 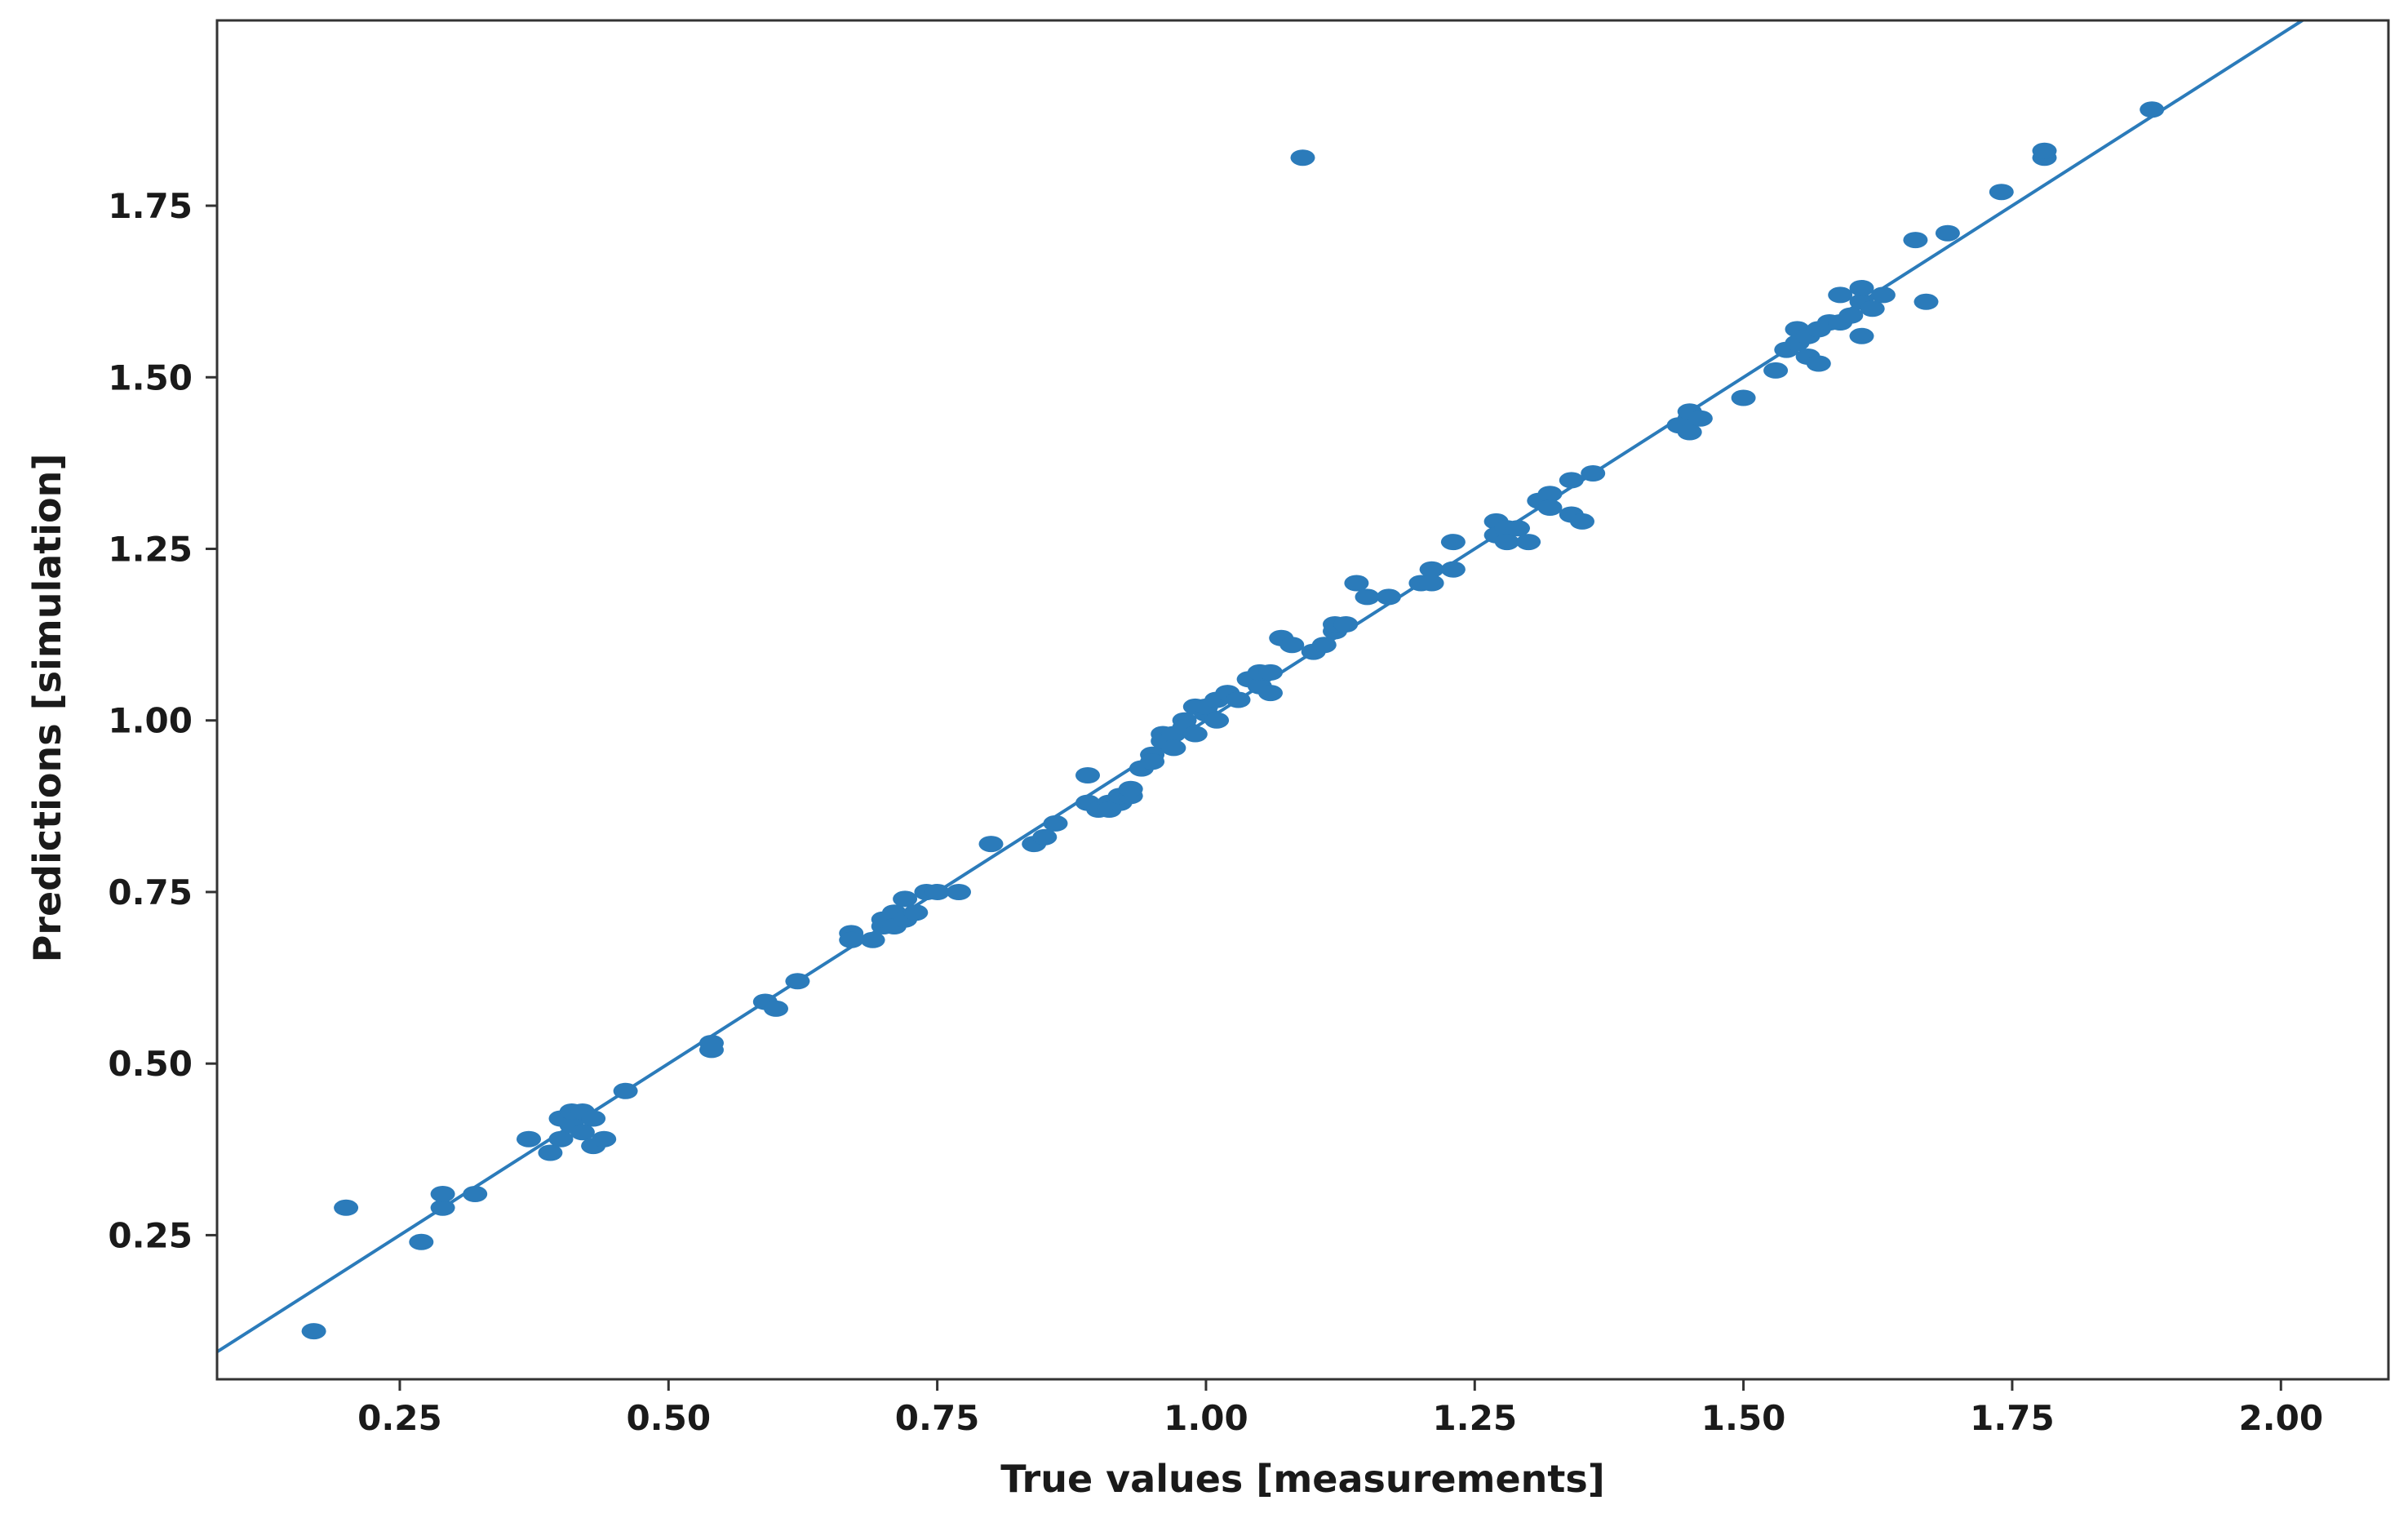 I want to click on y-axis: 0.25 0.50 0.75 1.00 1.25 1.50 1.75, so click(x=162, y=720).